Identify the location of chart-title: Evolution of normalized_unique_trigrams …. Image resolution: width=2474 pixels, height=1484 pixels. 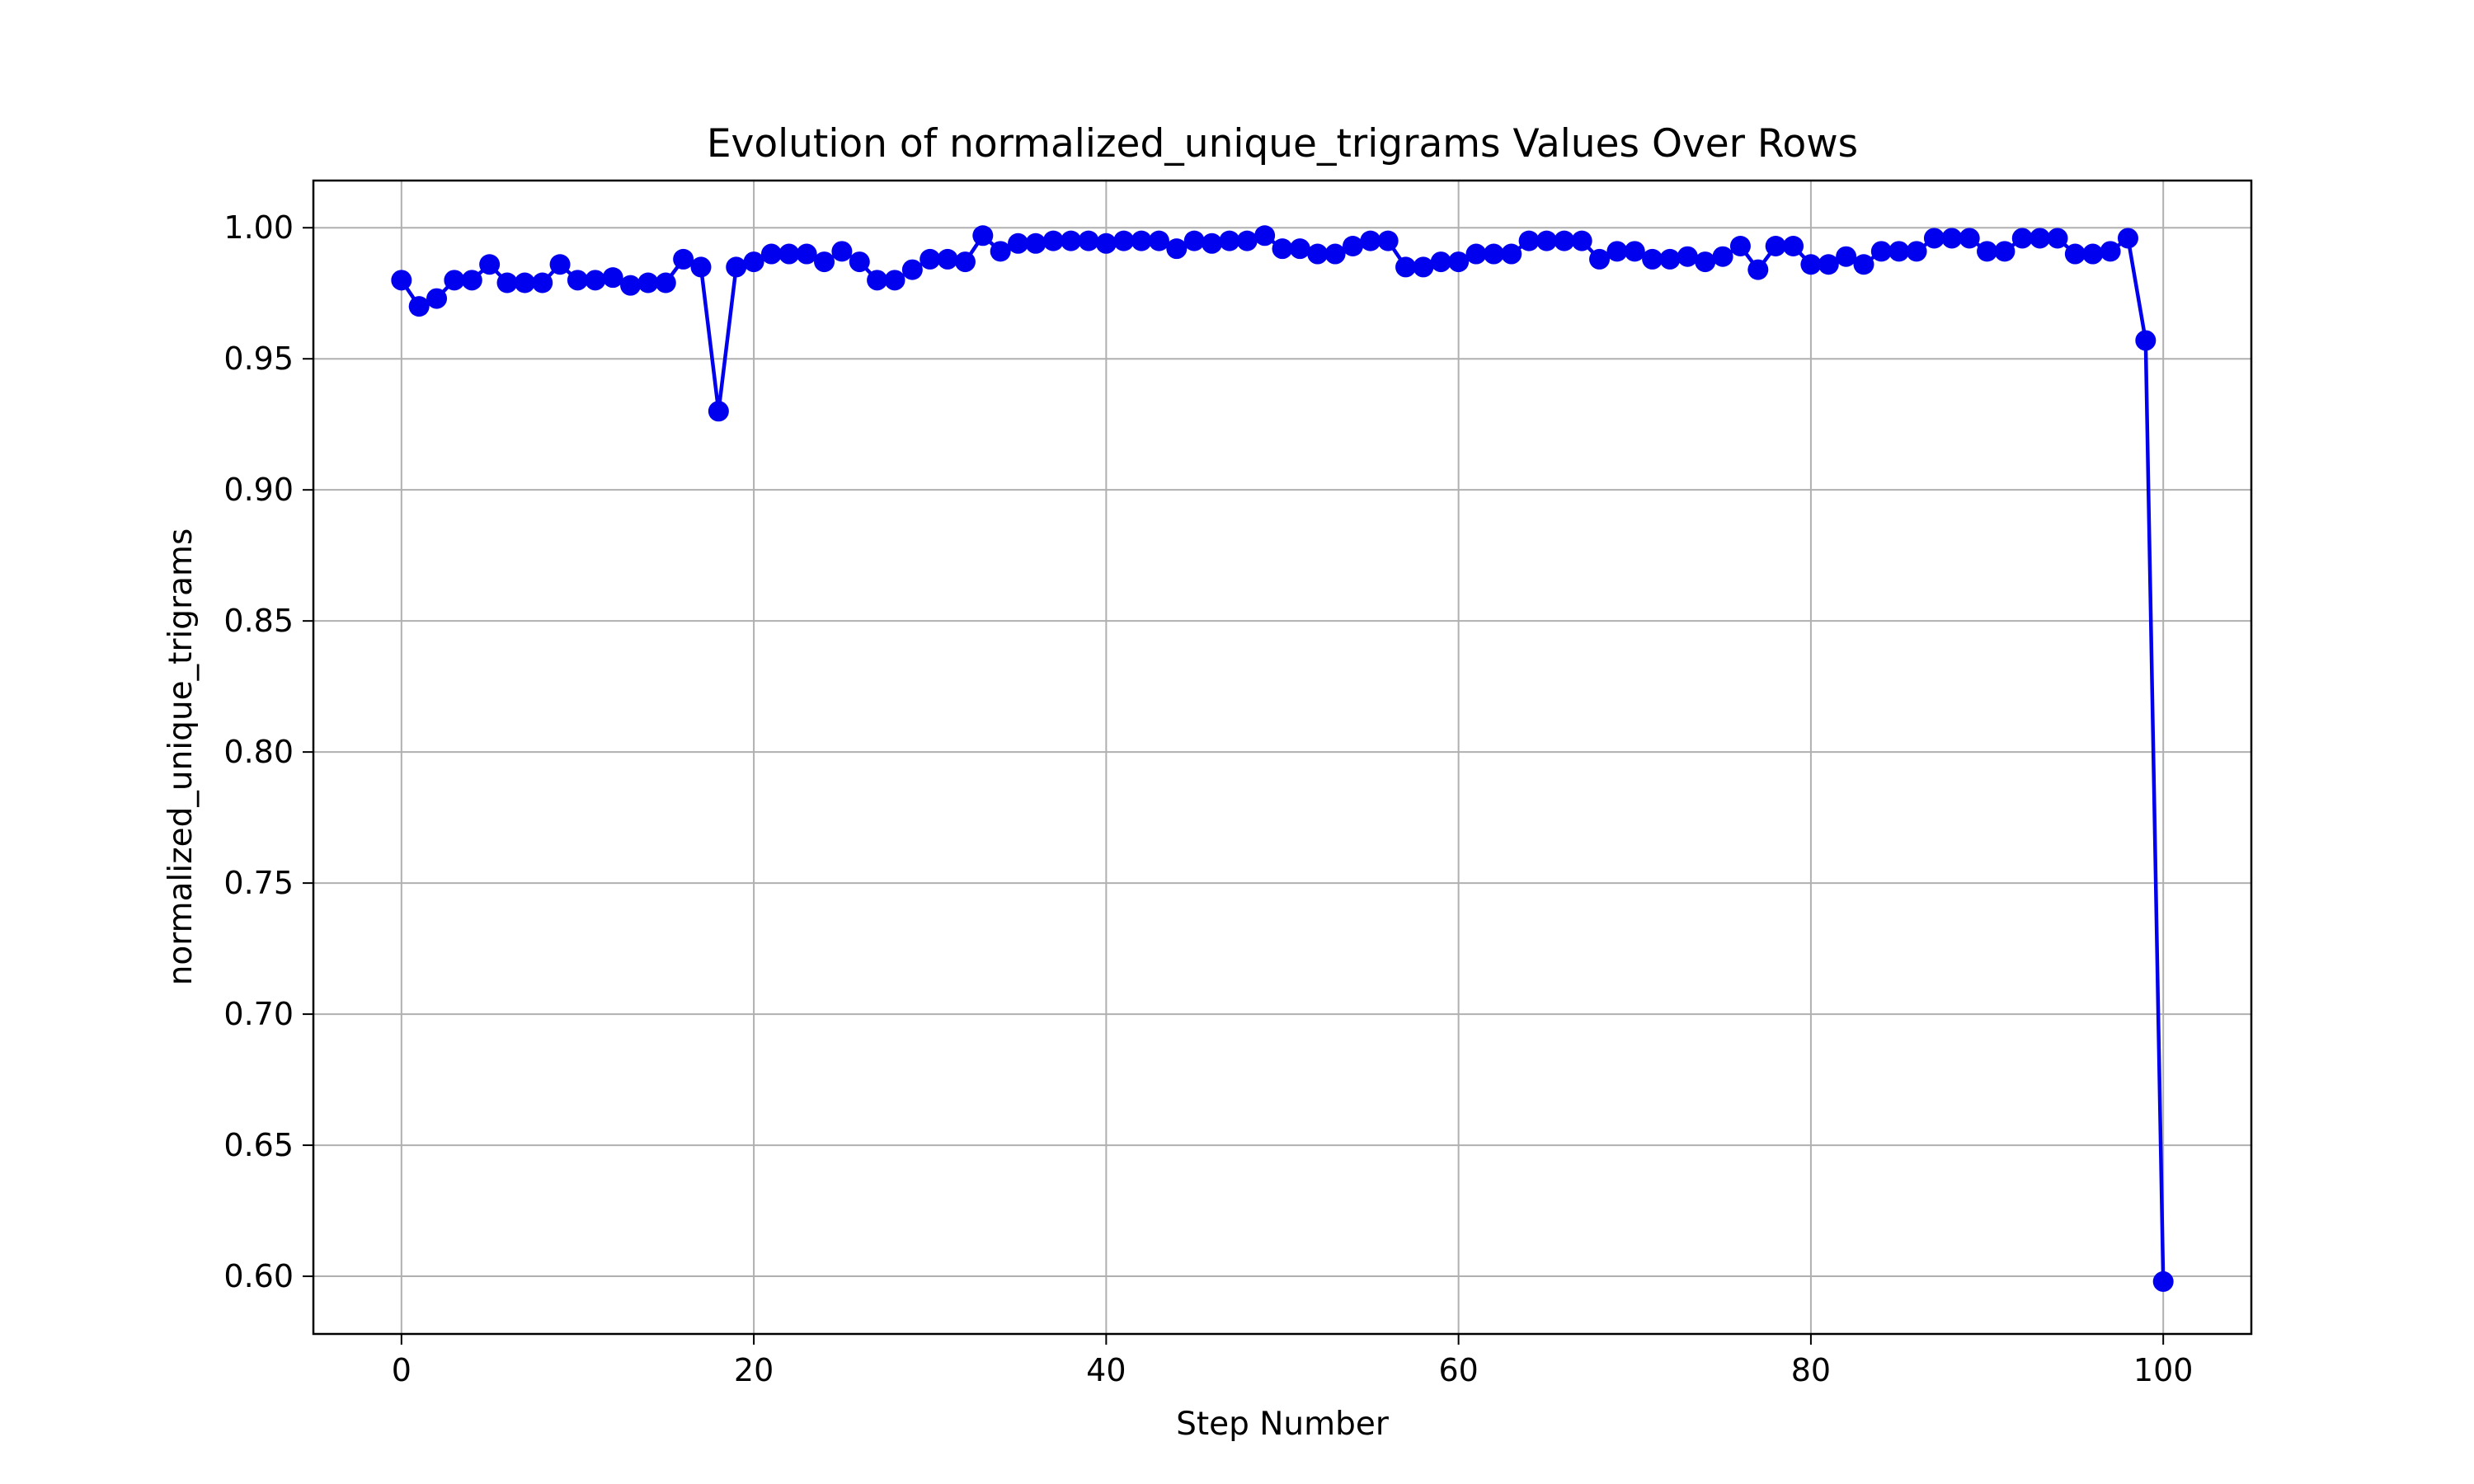
(1282, 144).